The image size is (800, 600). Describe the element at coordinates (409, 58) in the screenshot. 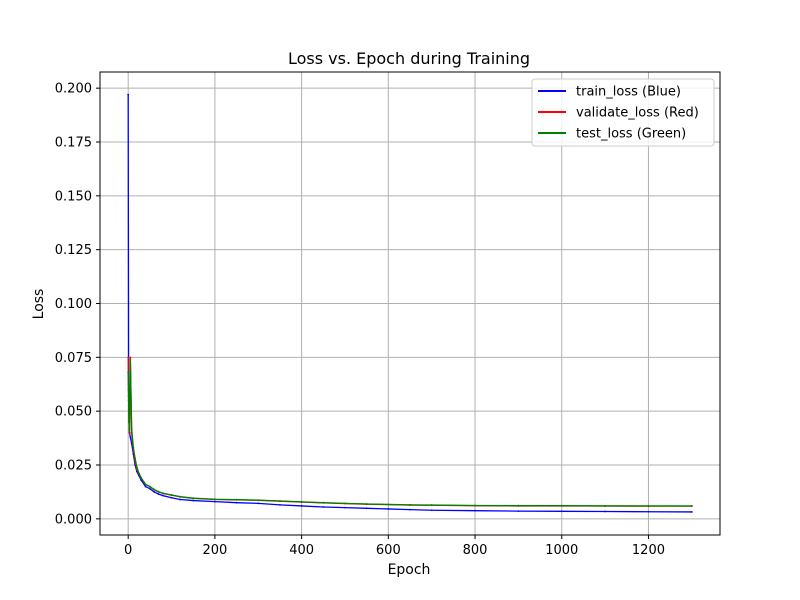

I see `chart-title: Loss vs. Epoch during Training` at that location.